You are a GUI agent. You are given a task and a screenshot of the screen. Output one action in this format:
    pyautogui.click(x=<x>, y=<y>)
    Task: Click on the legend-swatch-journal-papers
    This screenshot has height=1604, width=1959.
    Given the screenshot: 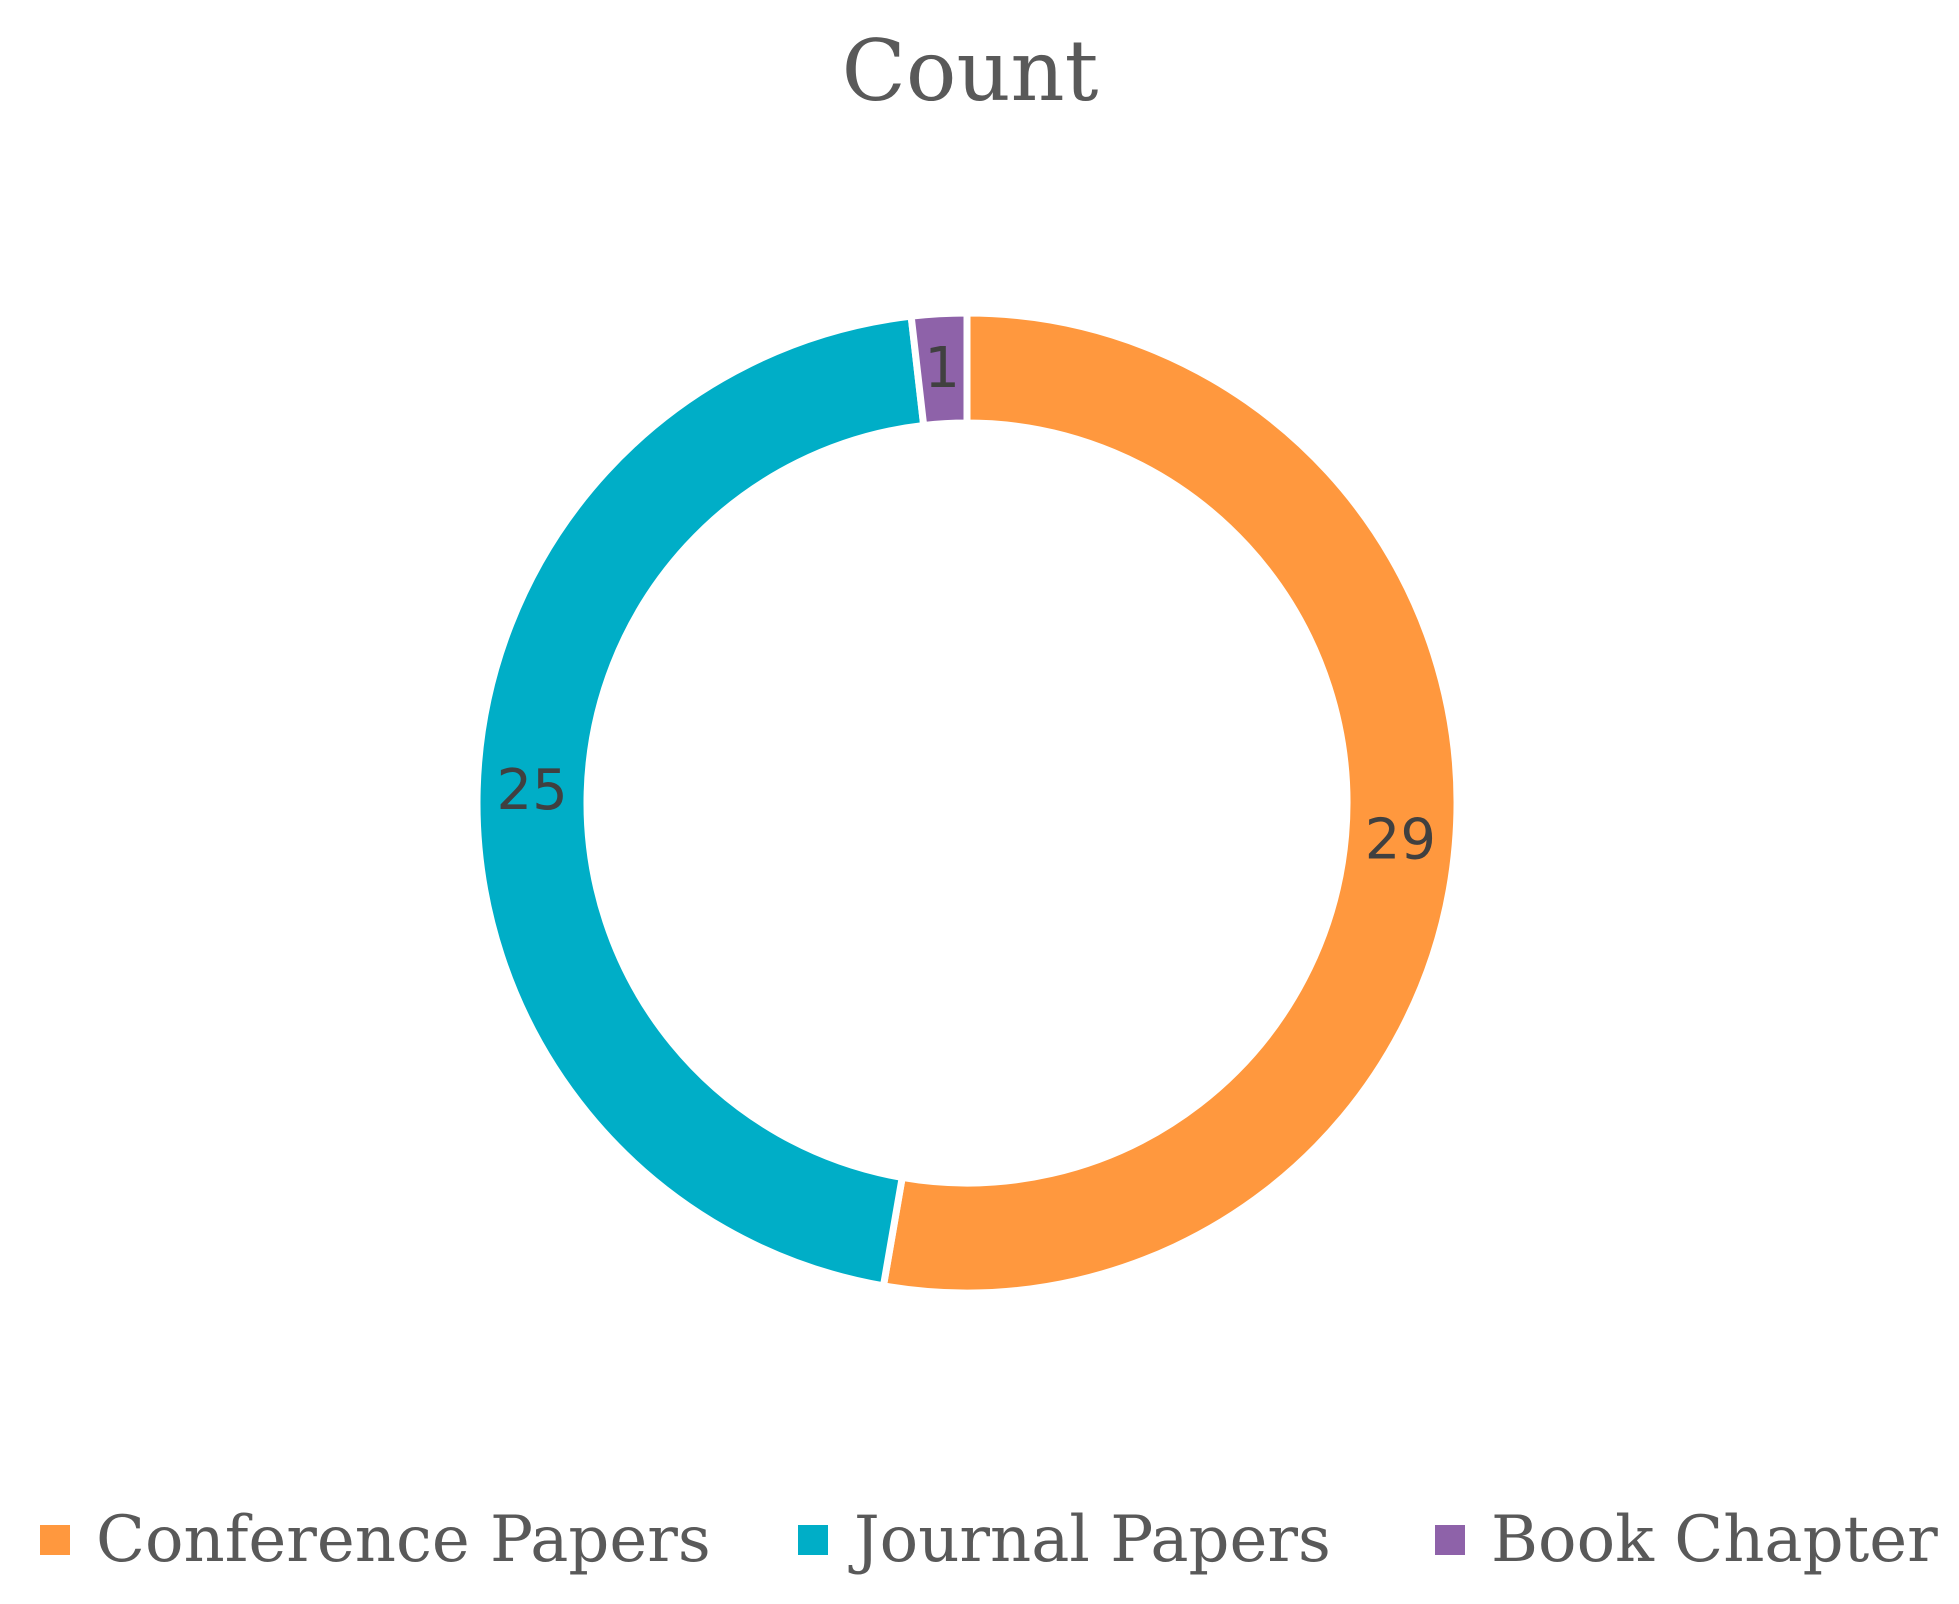 What is the action you would take?
    pyautogui.click(x=813, y=1540)
    